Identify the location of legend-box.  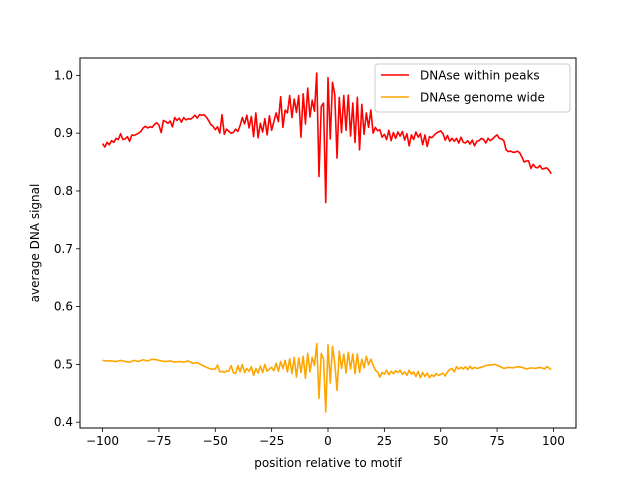
(472, 88).